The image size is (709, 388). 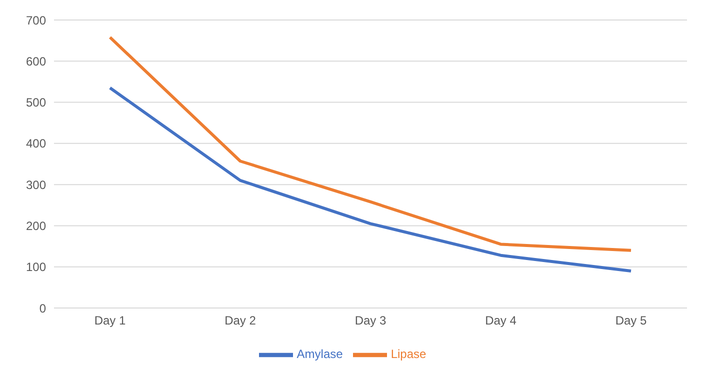 What do you see at coordinates (36, 20) in the screenshot?
I see `y-tick-label: 700` at bounding box center [36, 20].